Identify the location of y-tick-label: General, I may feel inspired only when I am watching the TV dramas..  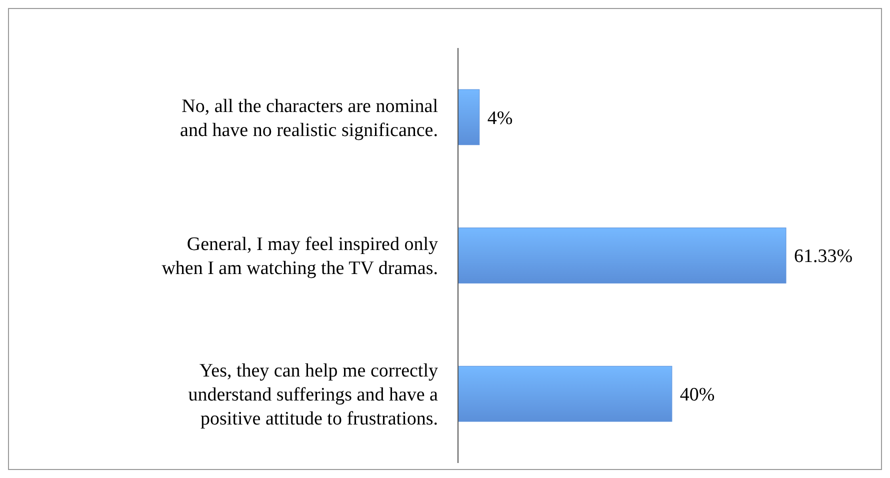
(300, 257).